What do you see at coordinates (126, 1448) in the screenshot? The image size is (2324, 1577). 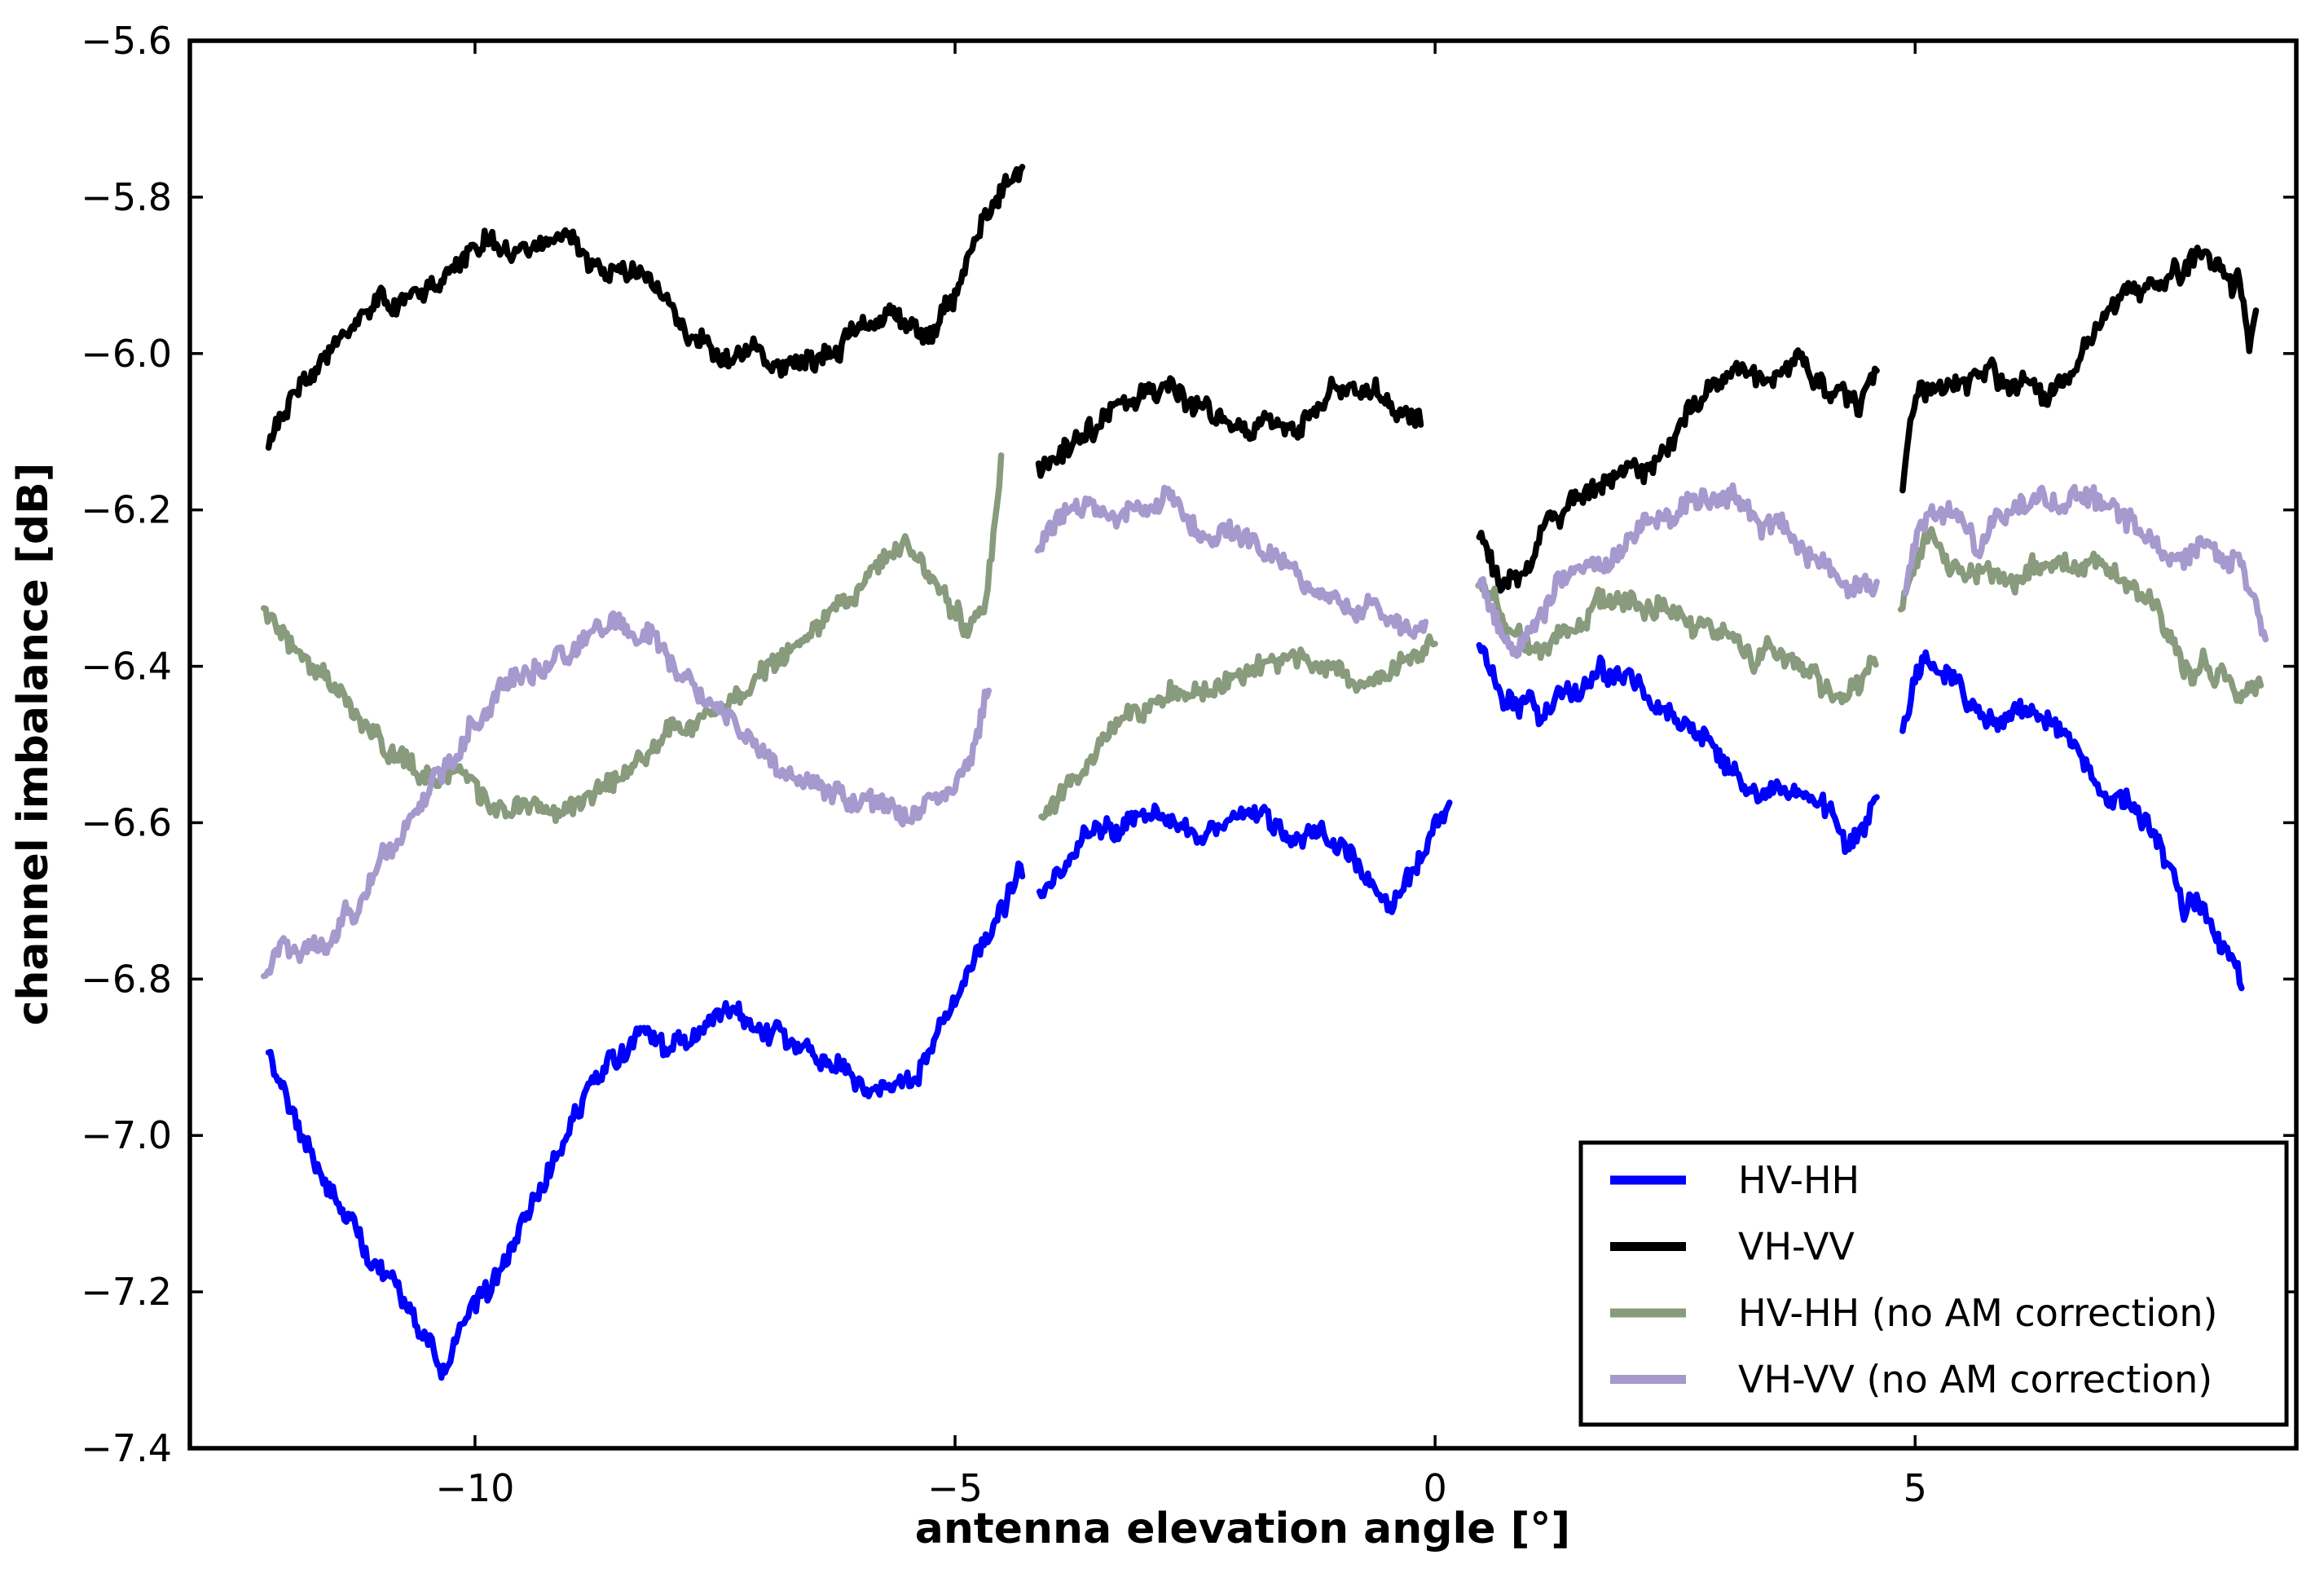 I see `y-tick-label: −7.4` at bounding box center [126, 1448].